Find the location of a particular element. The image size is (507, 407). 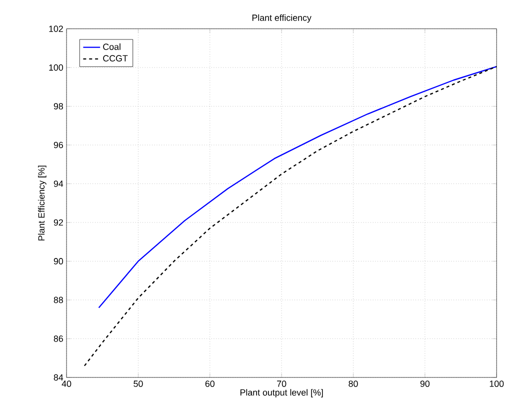

y-axis-title: Plant Efficiency [%] is located at coordinates (42, 203).